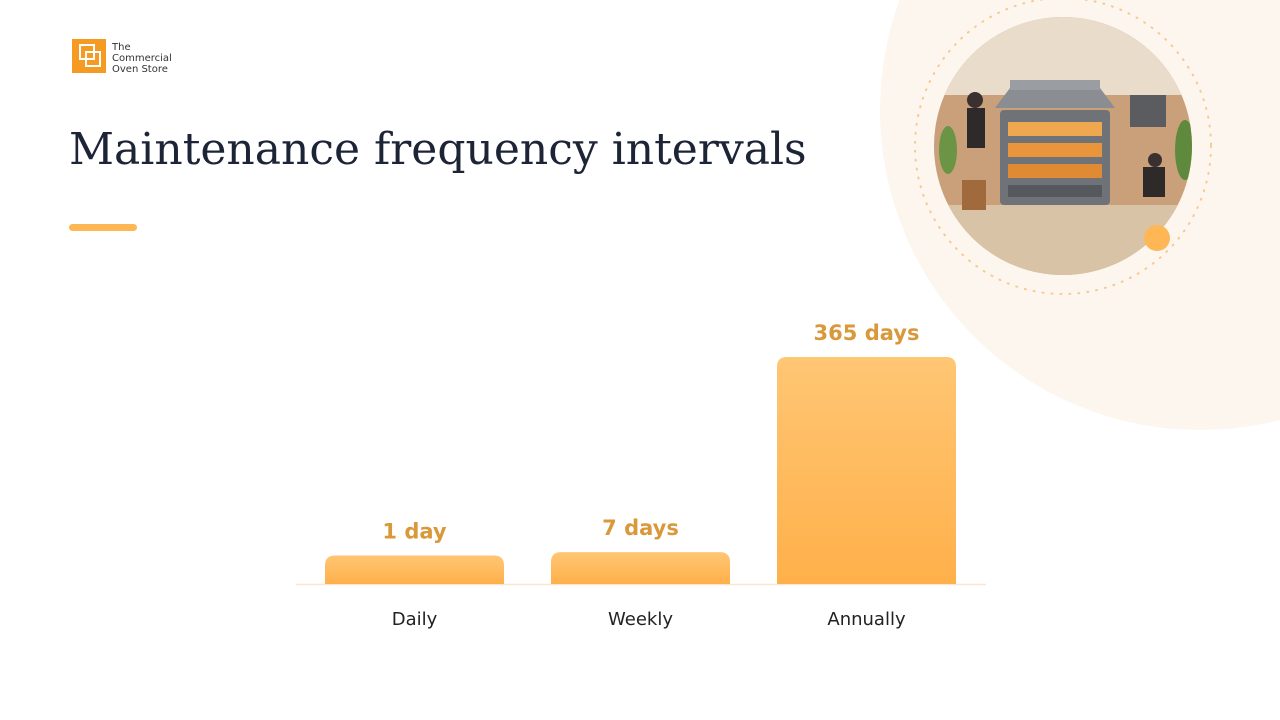 Image resolution: width=1280 pixels, height=720 pixels. I want to click on value-label: 1 day, so click(414, 531).